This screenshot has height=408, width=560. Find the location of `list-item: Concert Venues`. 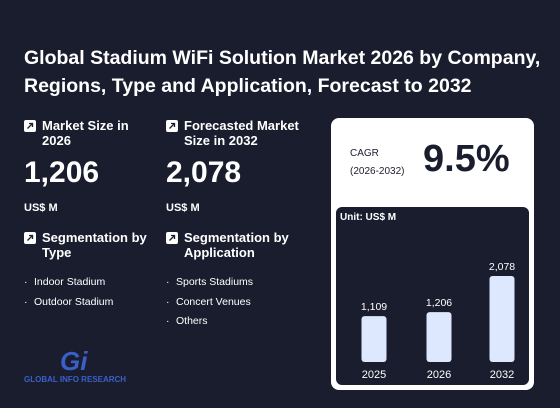

list-item: Concert Venues is located at coordinates (241, 303).